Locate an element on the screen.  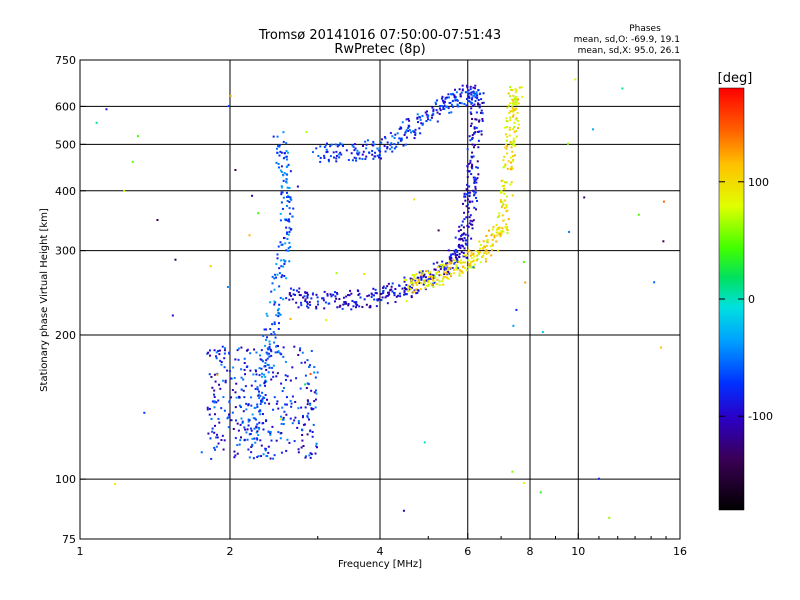
chart-subtitle: RwPretec (8p) is located at coordinates (379, 49).